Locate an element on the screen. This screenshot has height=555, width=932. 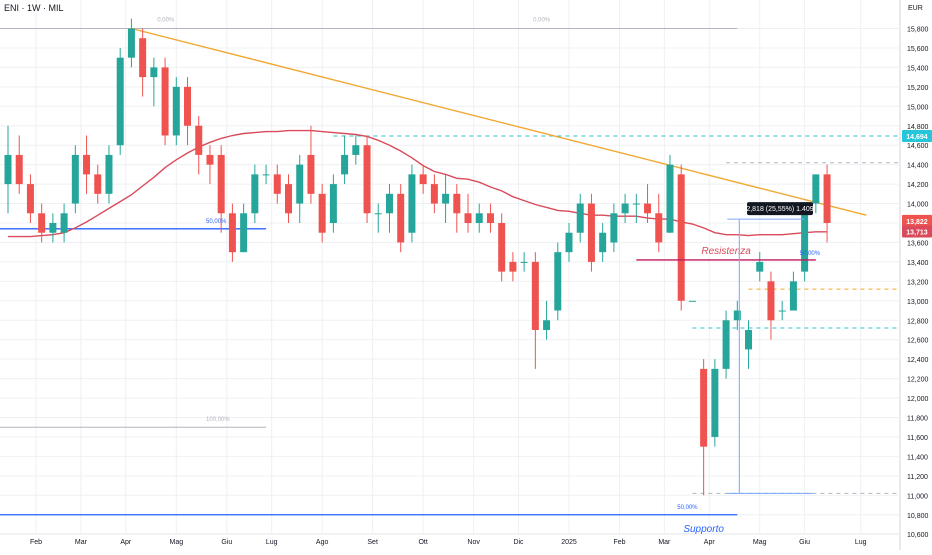
price-label-text: 13,822 is located at coordinates (917, 222).